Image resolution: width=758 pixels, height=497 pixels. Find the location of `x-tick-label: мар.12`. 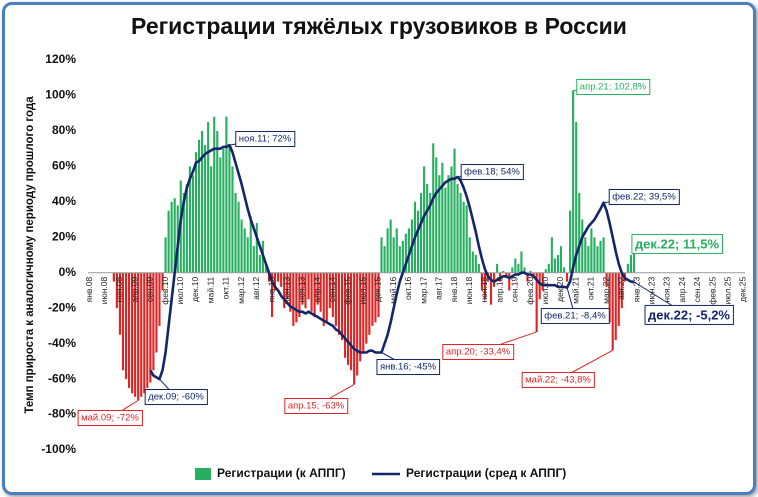

x-tick-label: мар.12 is located at coordinates (241, 289).